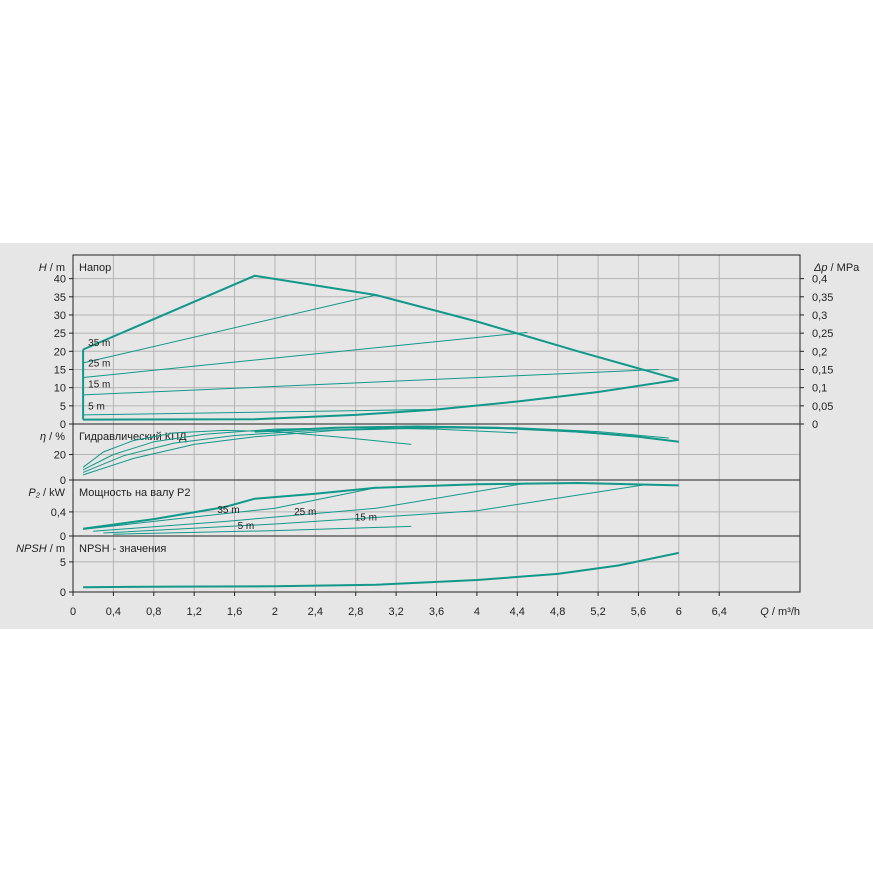 The image size is (873, 873). What do you see at coordinates (436, 612) in the screenshot?
I see `x-tick-label: 3,6` at bounding box center [436, 612].